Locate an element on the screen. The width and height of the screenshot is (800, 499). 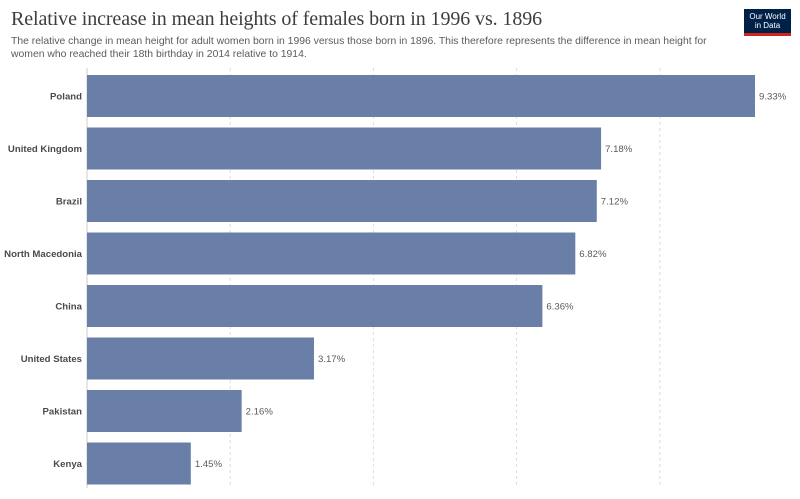
value-label: 6.82% is located at coordinates (593, 254).